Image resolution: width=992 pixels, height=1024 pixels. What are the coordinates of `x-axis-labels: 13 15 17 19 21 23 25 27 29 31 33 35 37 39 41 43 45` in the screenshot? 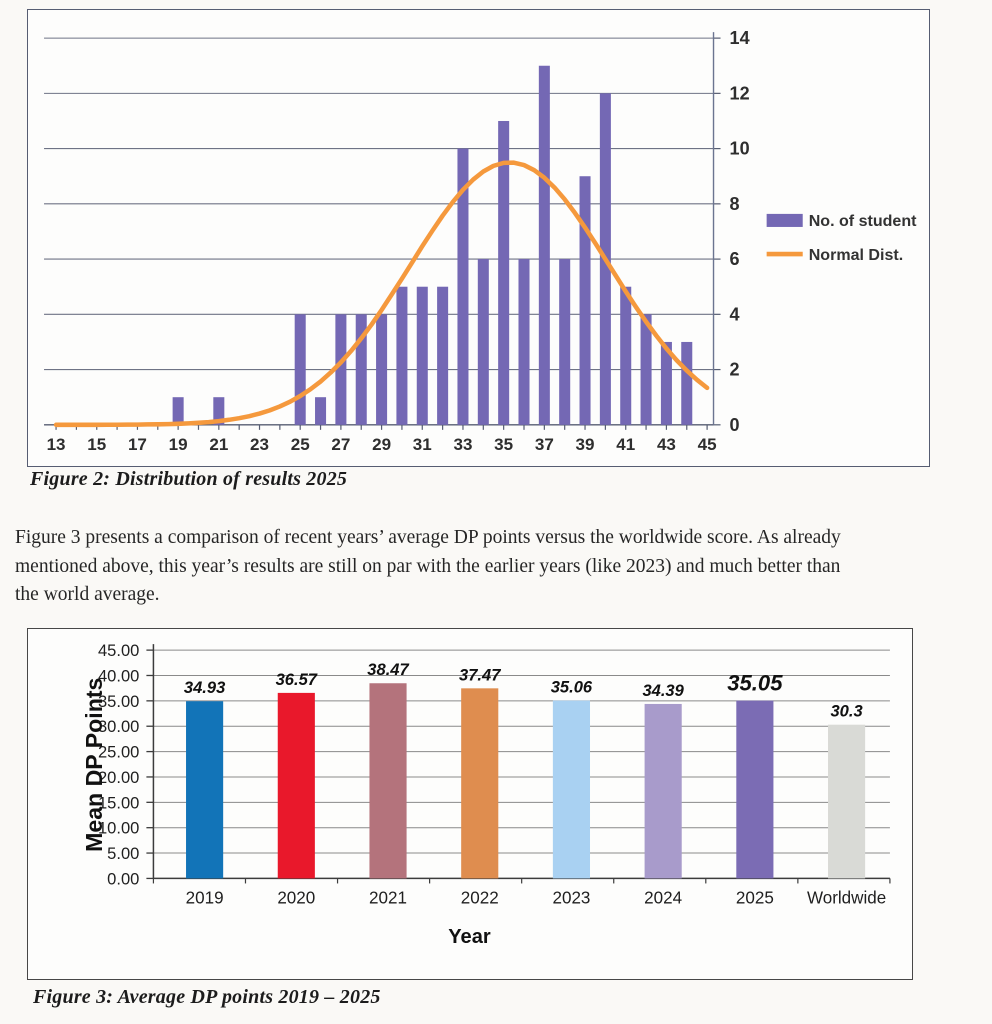 It's located at (382, 444).